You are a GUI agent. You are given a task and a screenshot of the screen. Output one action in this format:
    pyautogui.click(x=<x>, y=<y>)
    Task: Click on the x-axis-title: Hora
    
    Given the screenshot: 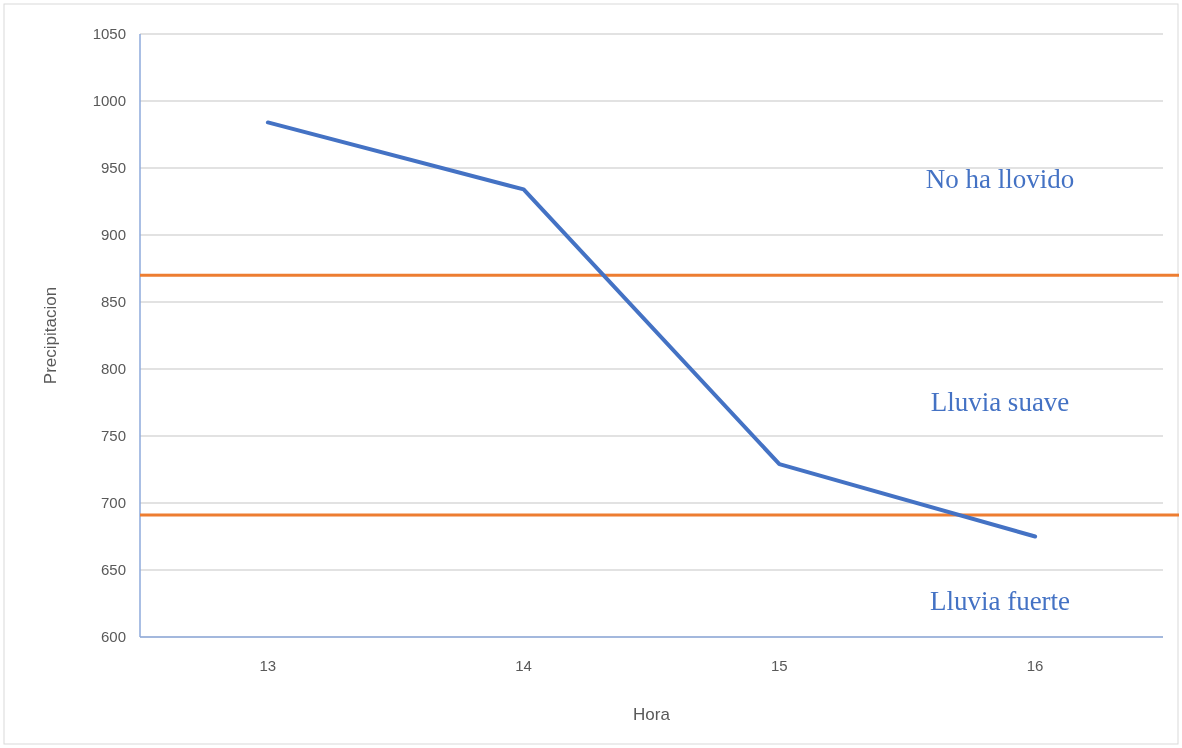 What is the action you would take?
    pyautogui.click(x=652, y=714)
    